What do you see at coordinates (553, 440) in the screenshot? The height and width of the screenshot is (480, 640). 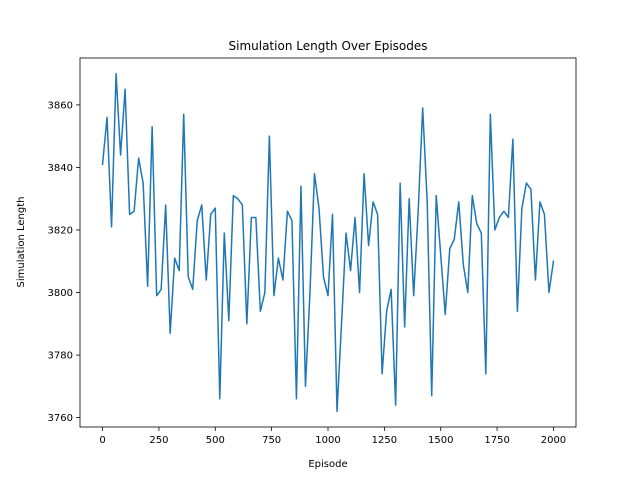 I see `x-tick-label: 2000` at bounding box center [553, 440].